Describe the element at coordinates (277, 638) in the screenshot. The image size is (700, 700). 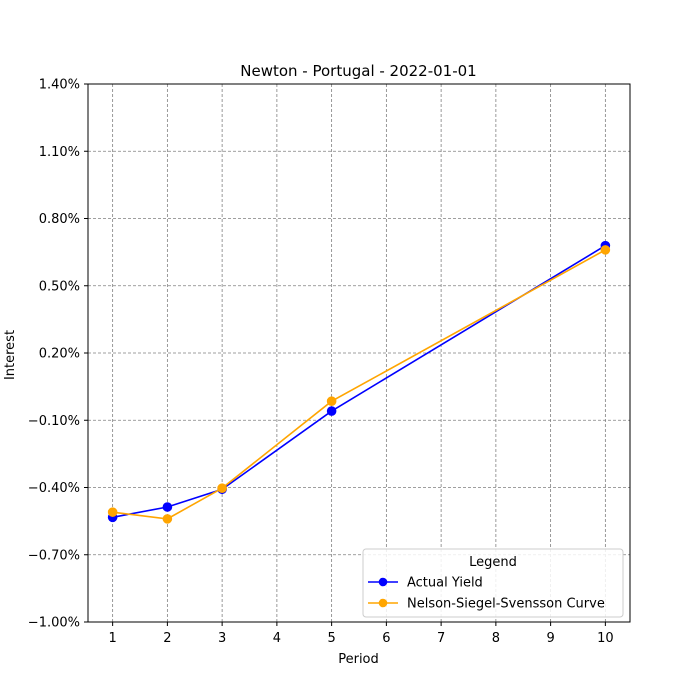
I see `x-tick-label: 4` at that location.